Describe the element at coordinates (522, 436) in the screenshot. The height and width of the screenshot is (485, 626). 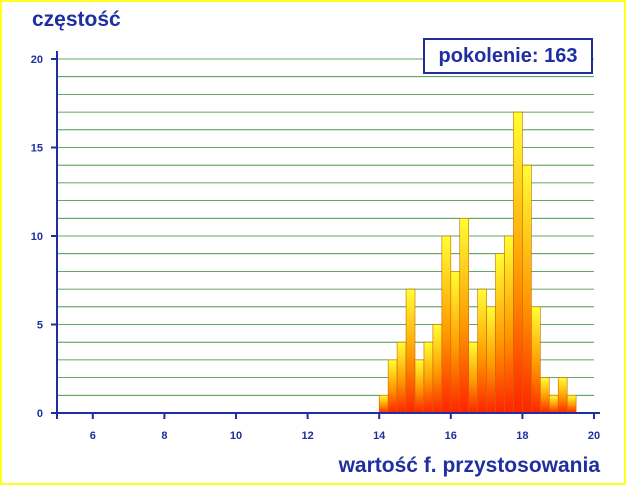
I see `x-tick-label: 18` at that location.